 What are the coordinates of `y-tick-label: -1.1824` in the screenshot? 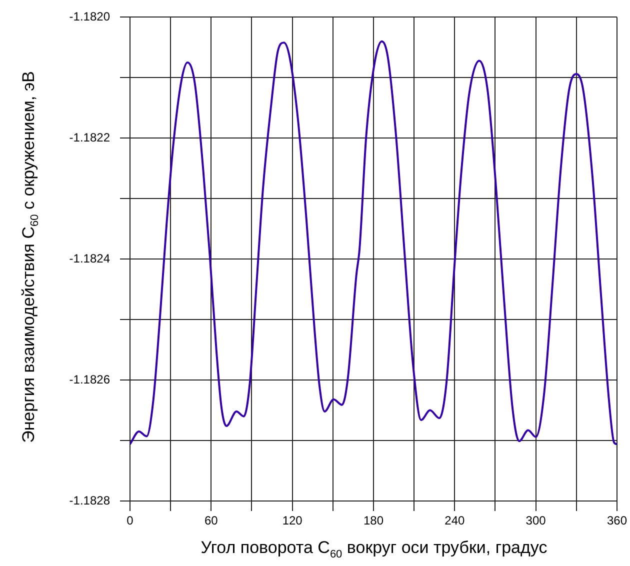 It's located at (89, 258).